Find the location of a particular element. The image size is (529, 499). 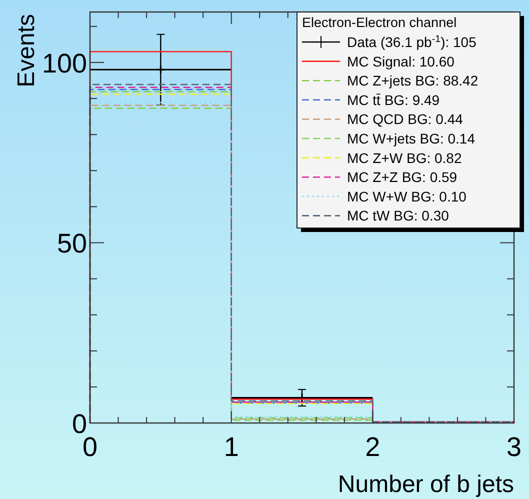

y-tick-label: 100 is located at coordinates (64, 63).